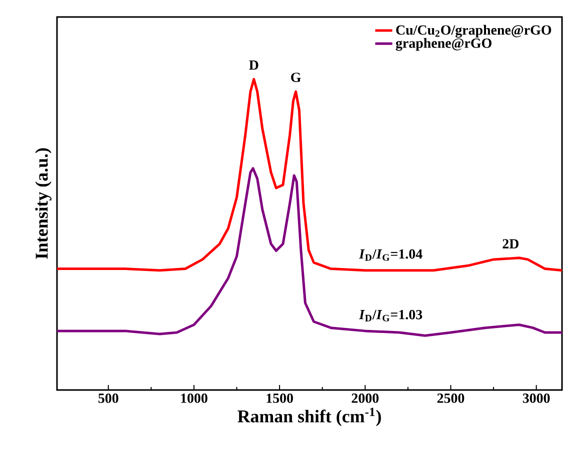 This screenshot has height=456, width=571. What do you see at coordinates (108, 398) in the screenshot?
I see `x-tick-label: 500` at bounding box center [108, 398].